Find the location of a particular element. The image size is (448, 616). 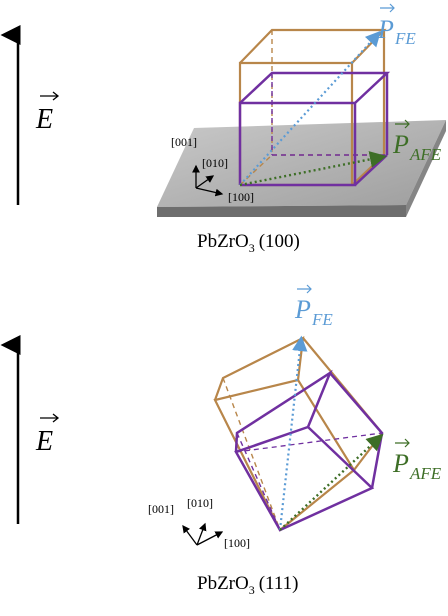

caption: PbZrO3 (100) is located at coordinates (248, 243).